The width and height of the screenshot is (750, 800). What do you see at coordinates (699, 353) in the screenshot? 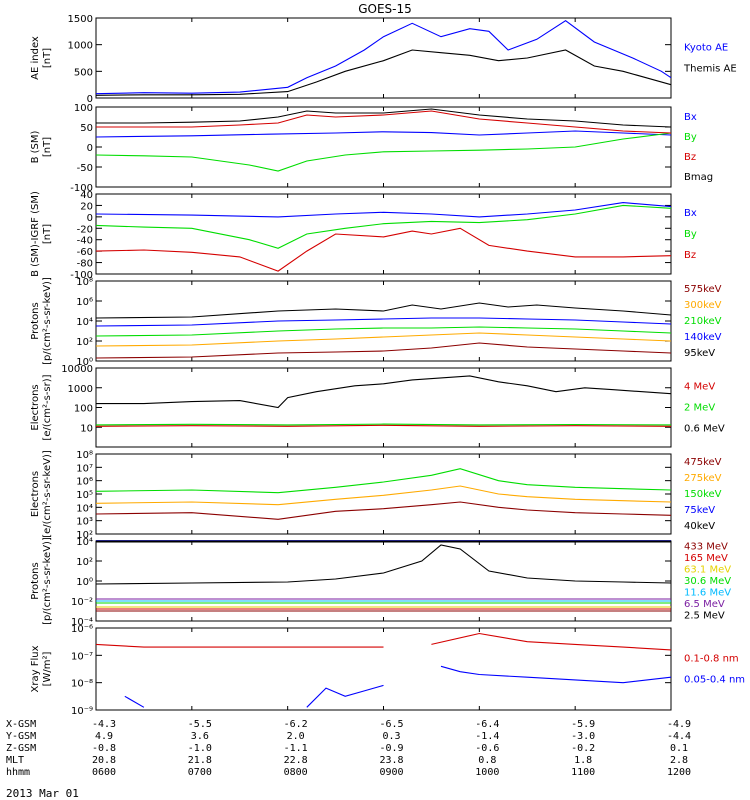
I see `legend-entry: 95keV` at bounding box center [699, 353].